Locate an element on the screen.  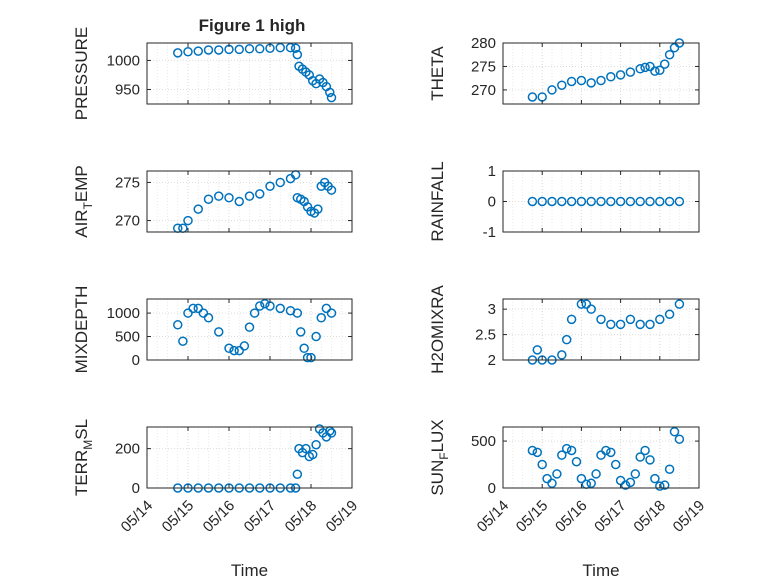
x-tick-label: 05/16 is located at coordinates (571, 516).